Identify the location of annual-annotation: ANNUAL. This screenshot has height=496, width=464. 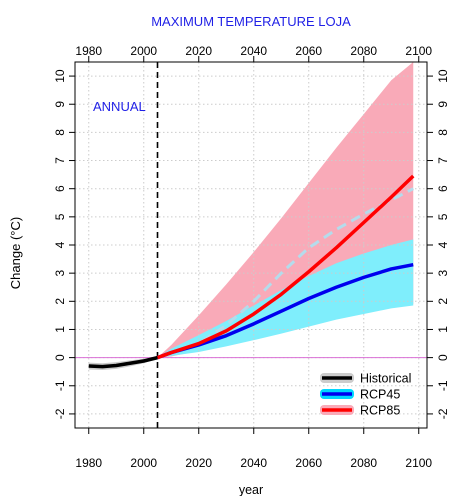
(119, 106).